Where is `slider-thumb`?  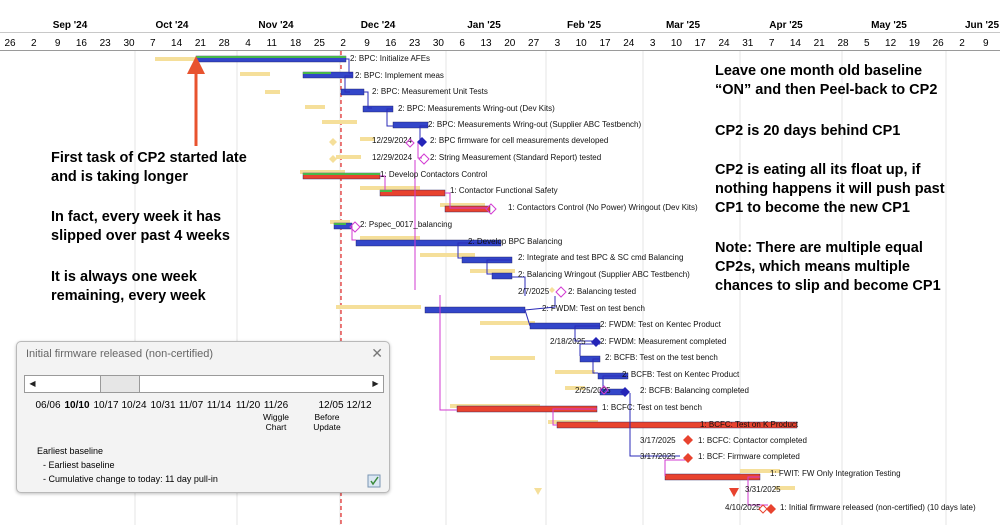
slider-thumb is located at coordinates (120, 384).